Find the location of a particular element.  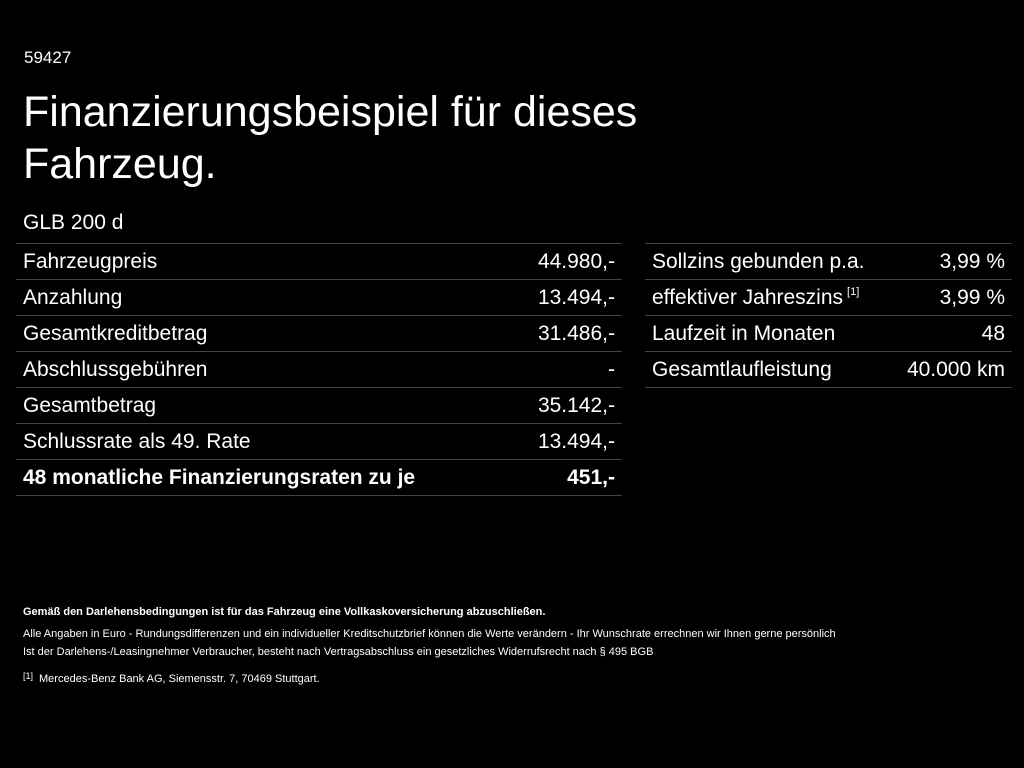

table-row: Abschlussgebühren - is located at coordinates (319, 370).